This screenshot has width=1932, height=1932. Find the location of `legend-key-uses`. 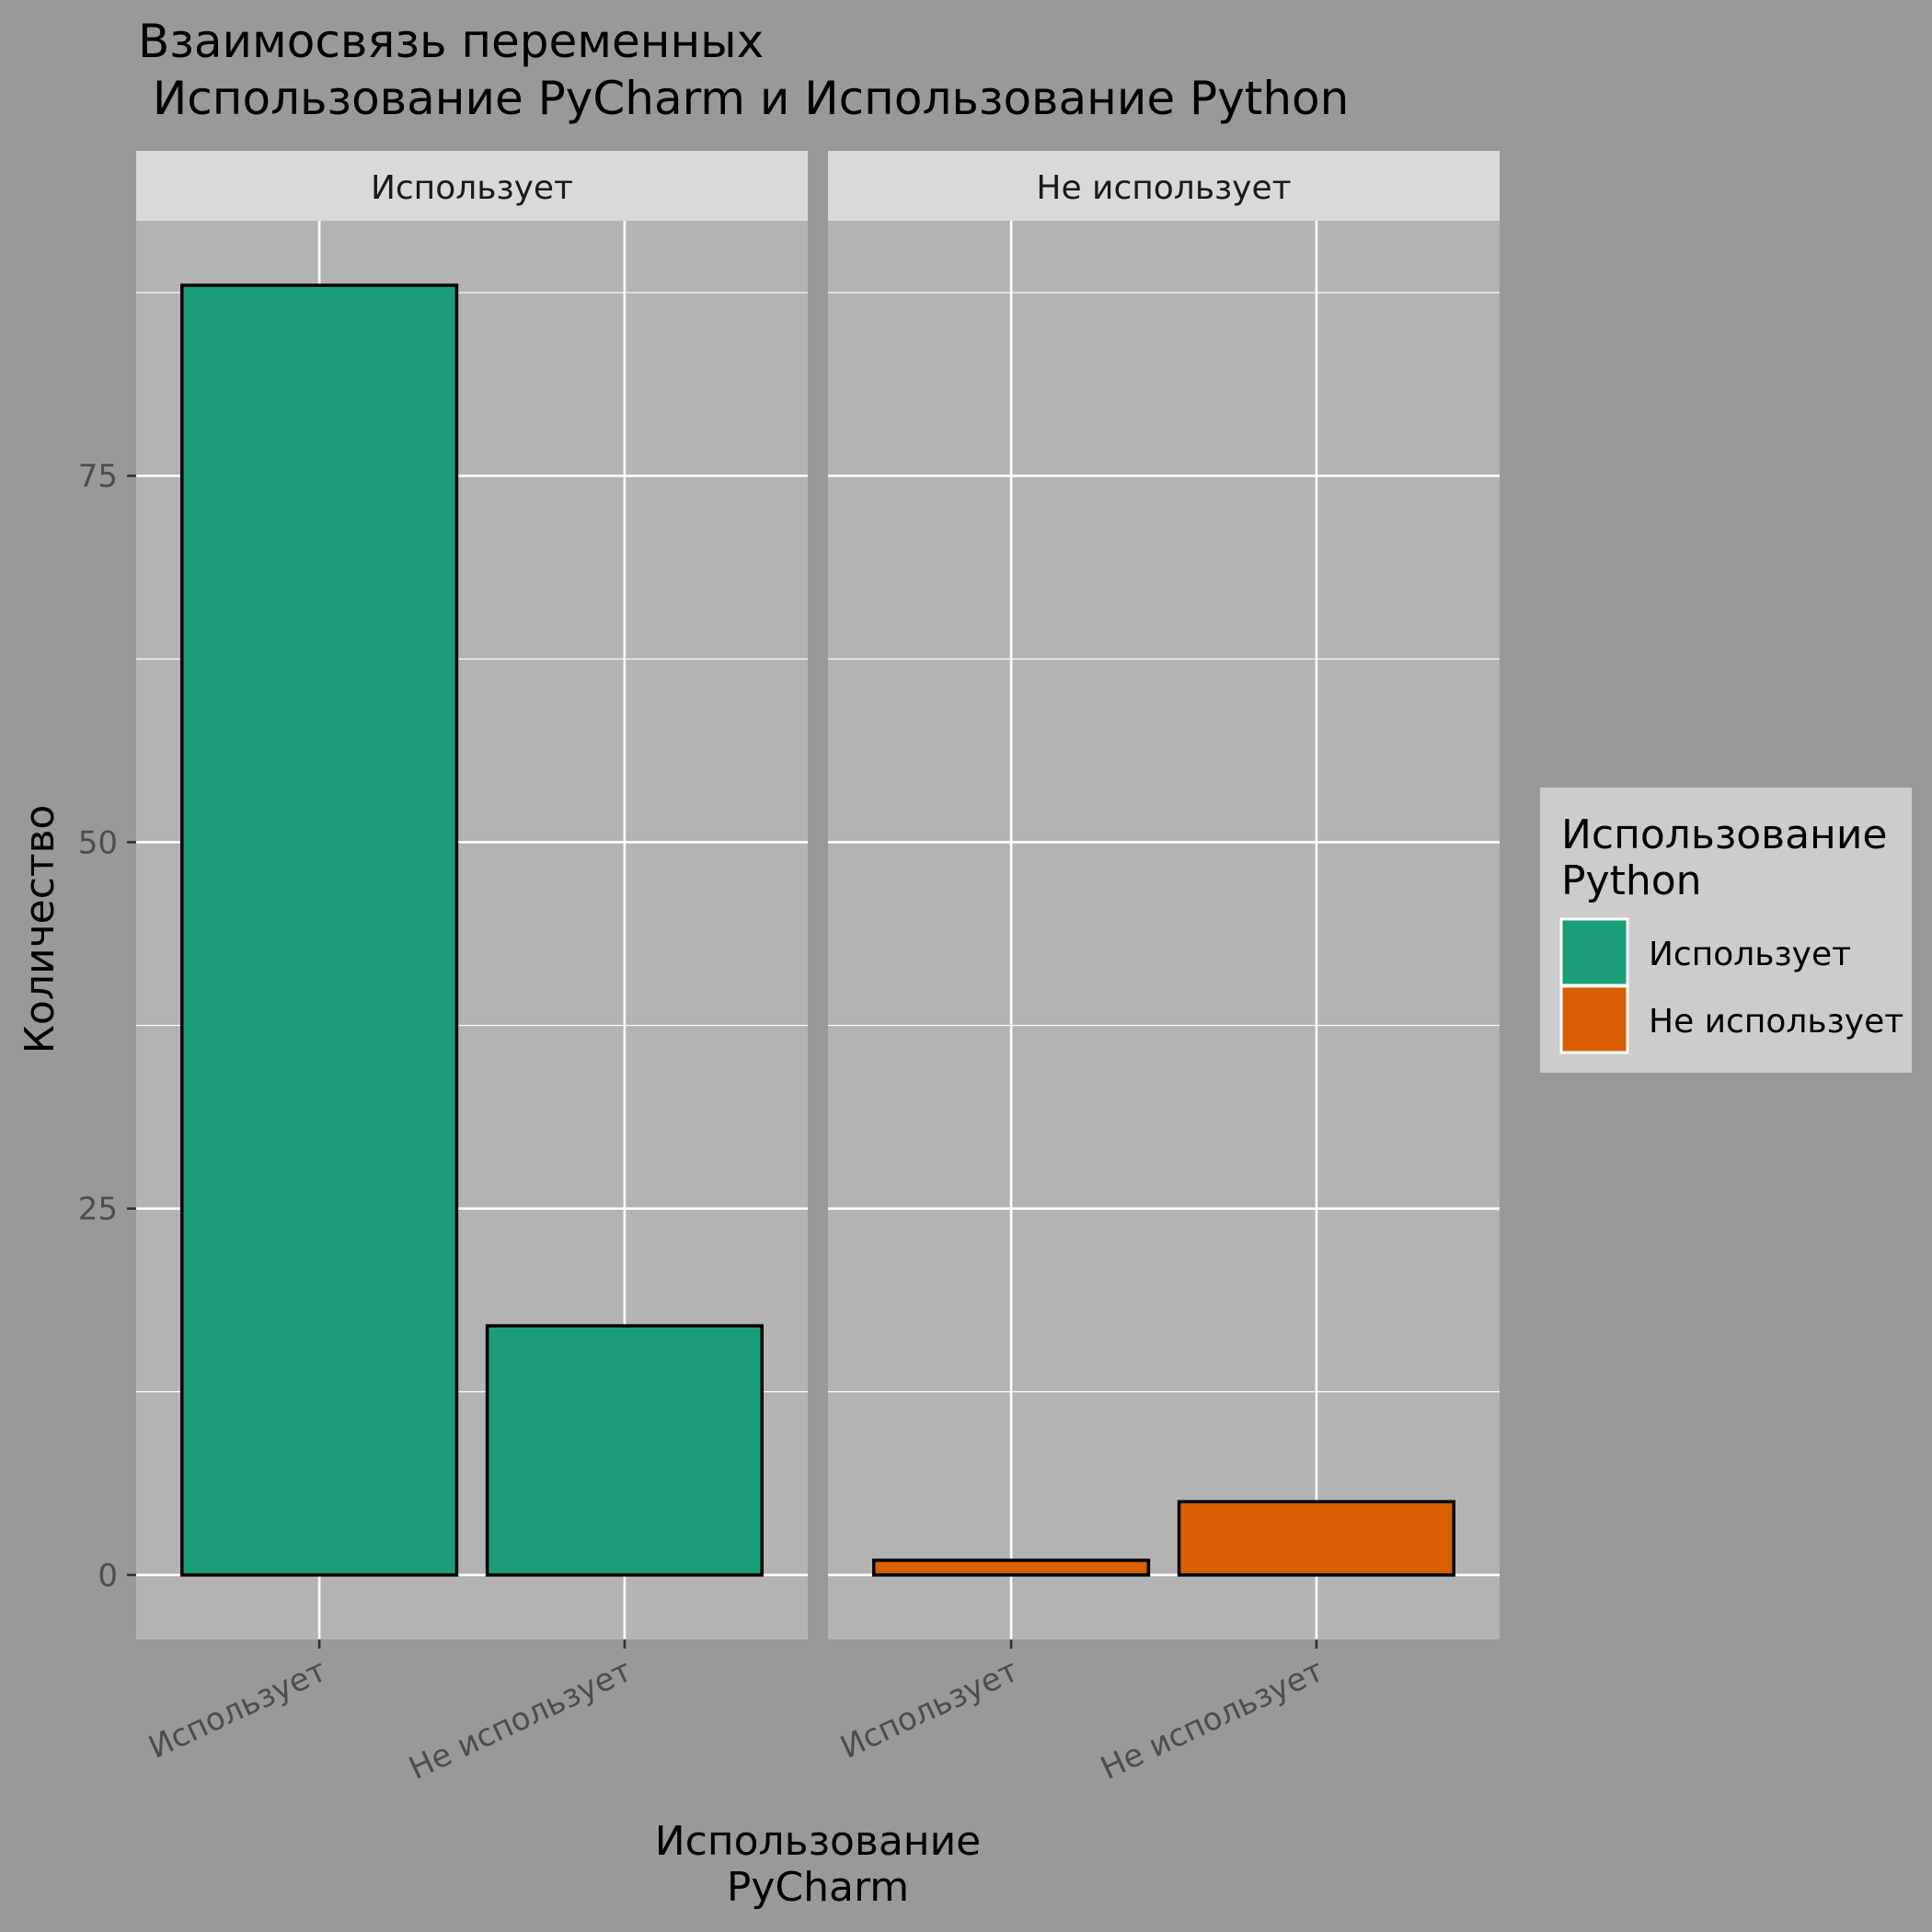

legend-key-uses is located at coordinates (1594, 952).